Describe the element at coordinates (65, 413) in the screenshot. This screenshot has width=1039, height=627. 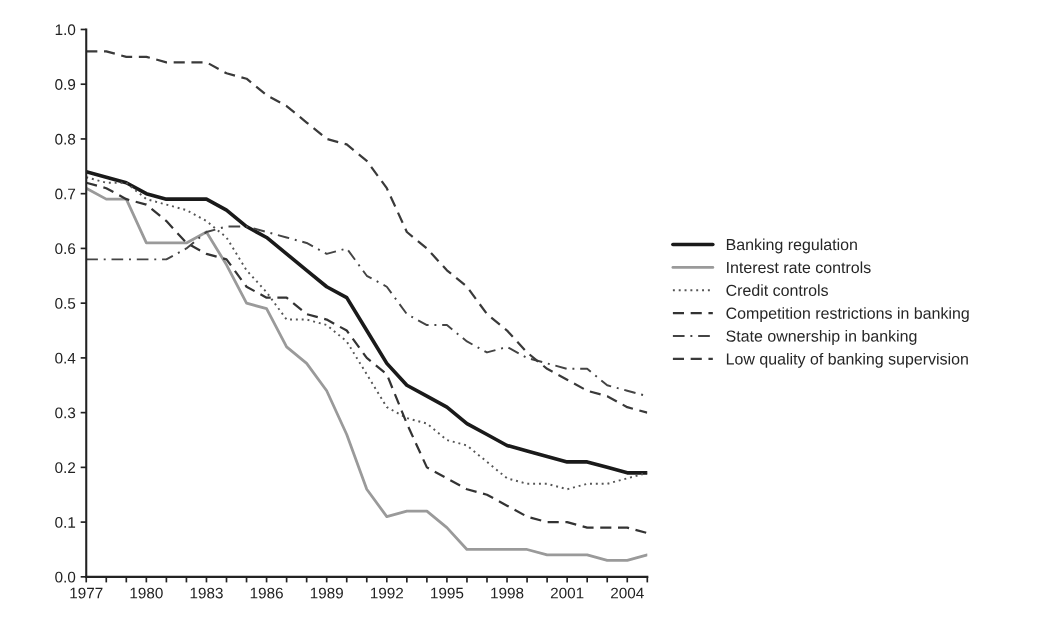
I see `y-tick-label: 0.3` at that location.